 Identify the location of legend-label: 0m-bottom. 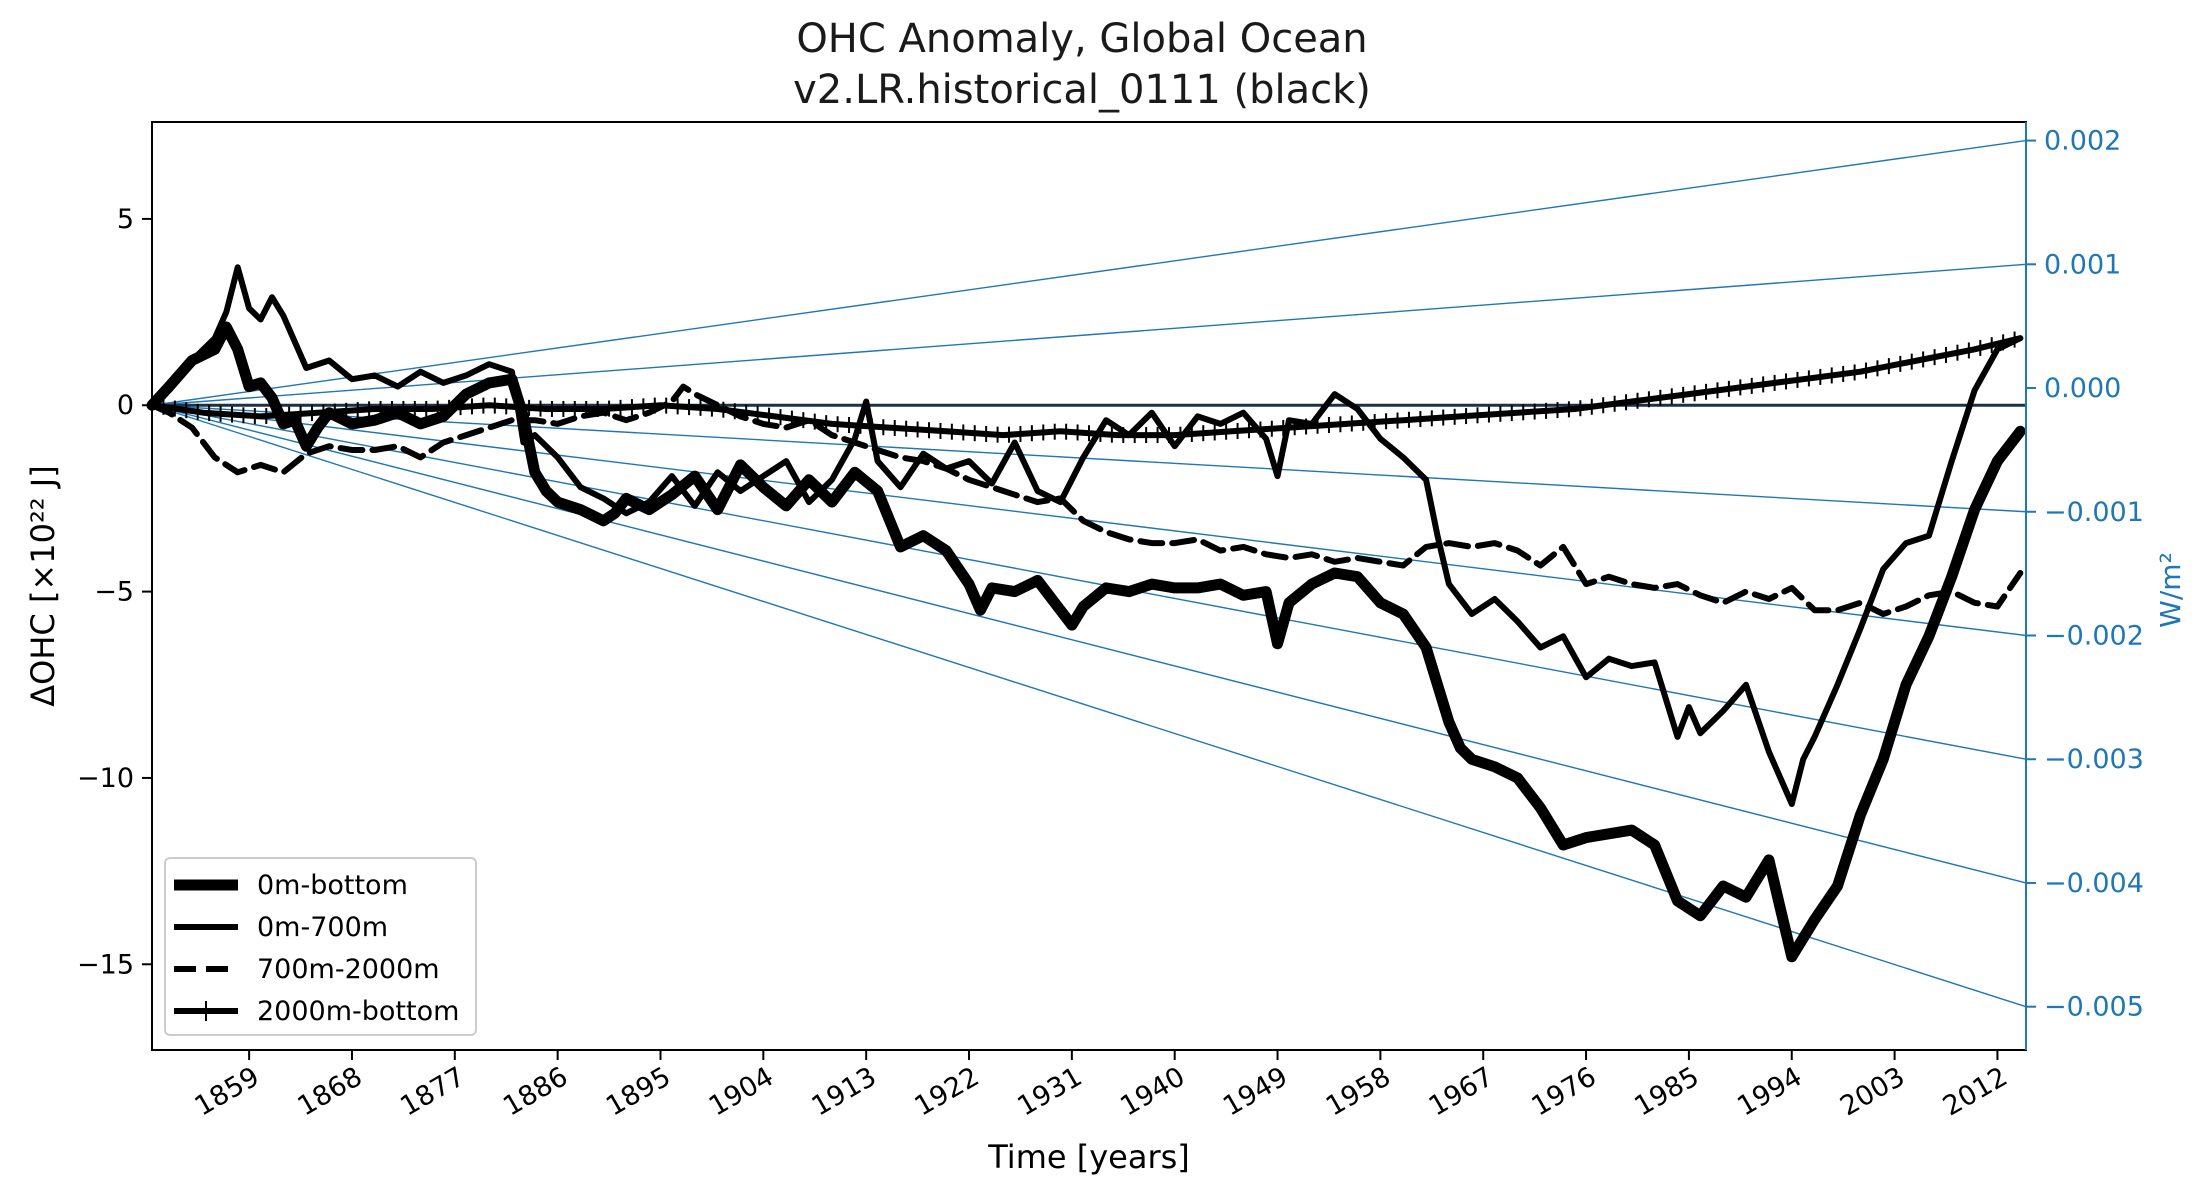
(332, 885).